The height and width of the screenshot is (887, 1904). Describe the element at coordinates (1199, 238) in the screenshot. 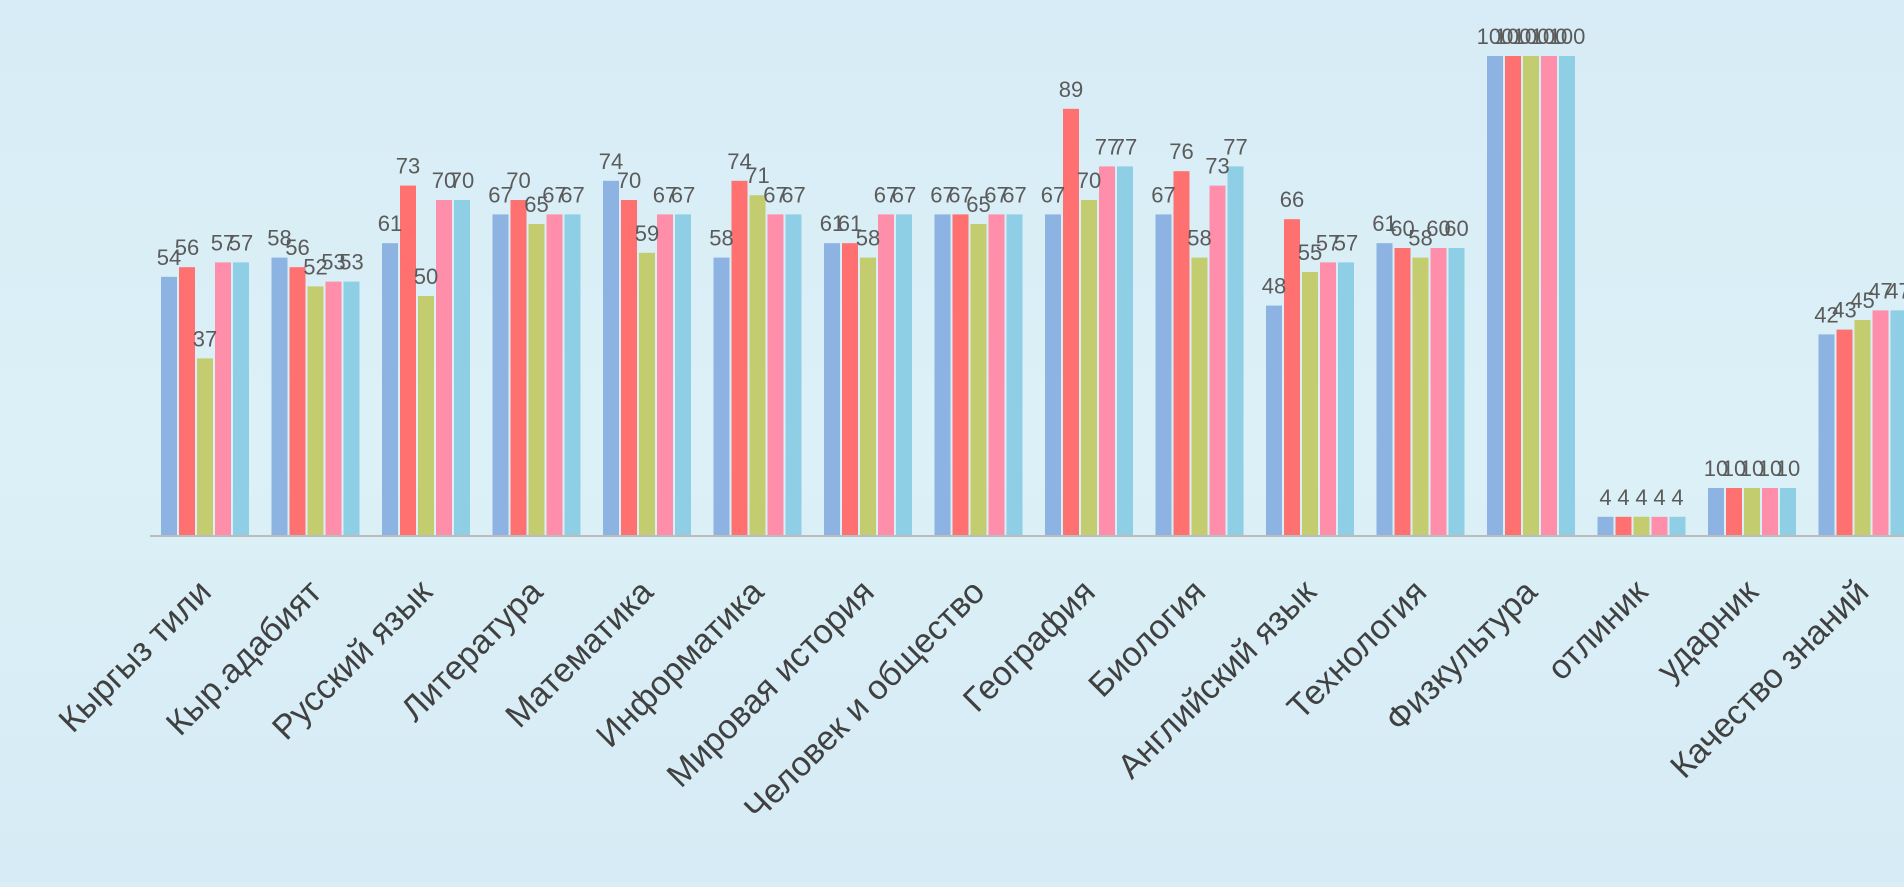

I see `data-label-10-series-3: 58` at that location.